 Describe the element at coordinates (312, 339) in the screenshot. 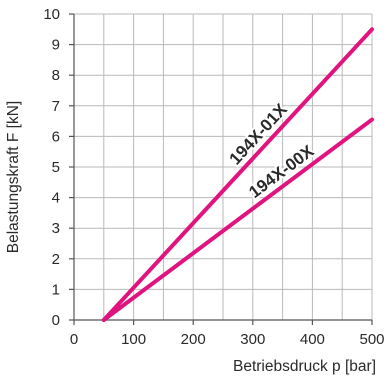

I see `x-tick-label: 400` at that location.